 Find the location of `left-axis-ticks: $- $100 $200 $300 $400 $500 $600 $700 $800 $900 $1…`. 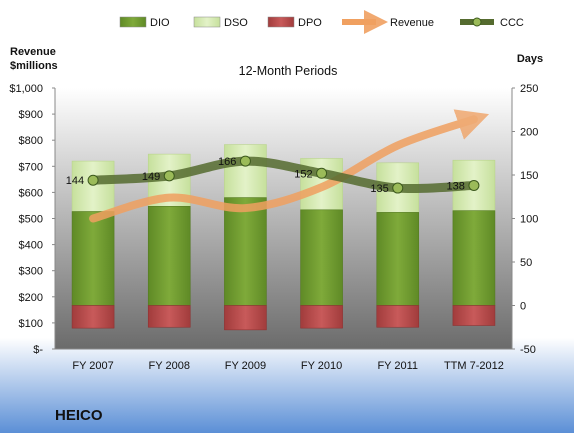

left-axis-ticks: $- $100 $200 $300 $400 $500 $600 $700 $800 $900 $1… is located at coordinates (32, 219).